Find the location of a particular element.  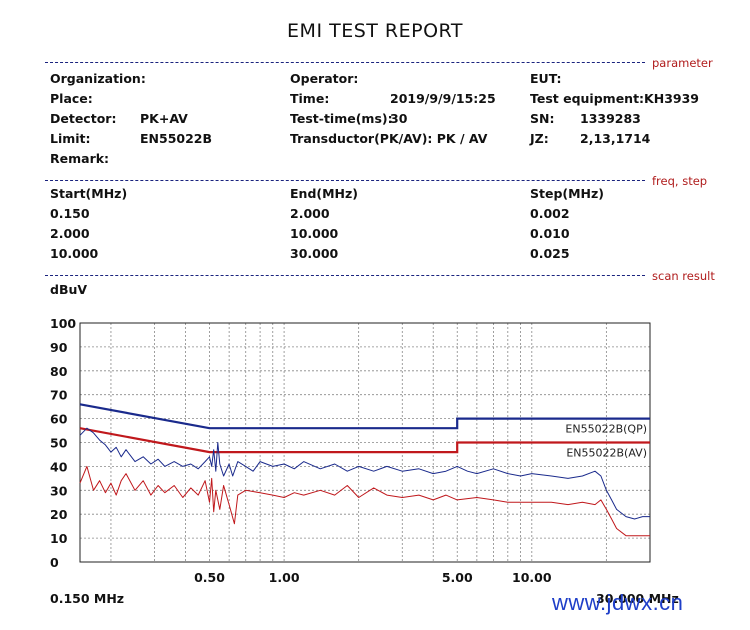

x-tick-label-10.00: 10.00 is located at coordinates (532, 577).